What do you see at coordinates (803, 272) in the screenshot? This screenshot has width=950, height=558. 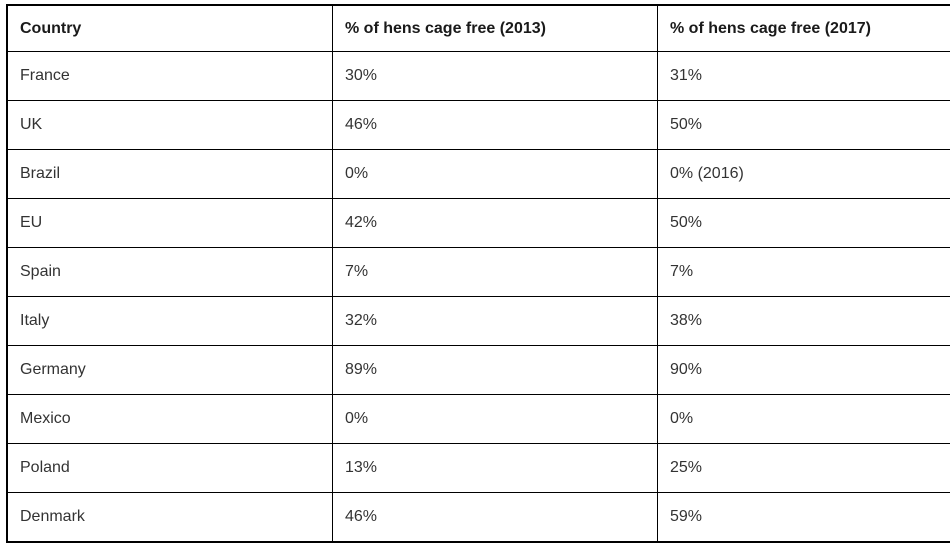 I see `value-2017-cell: 7%` at bounding box center [803, 272].